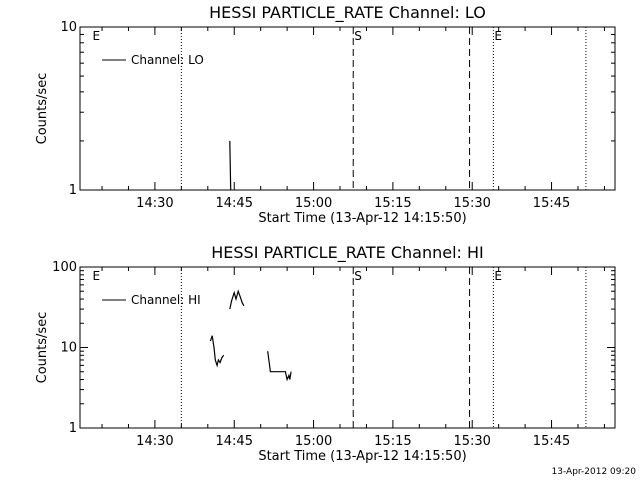 The height and width of the screenshot is (480, 640). Describe the element at coordinates (166, 300) in the screenshot. I see `legend-label: Channel: HI` at that location.